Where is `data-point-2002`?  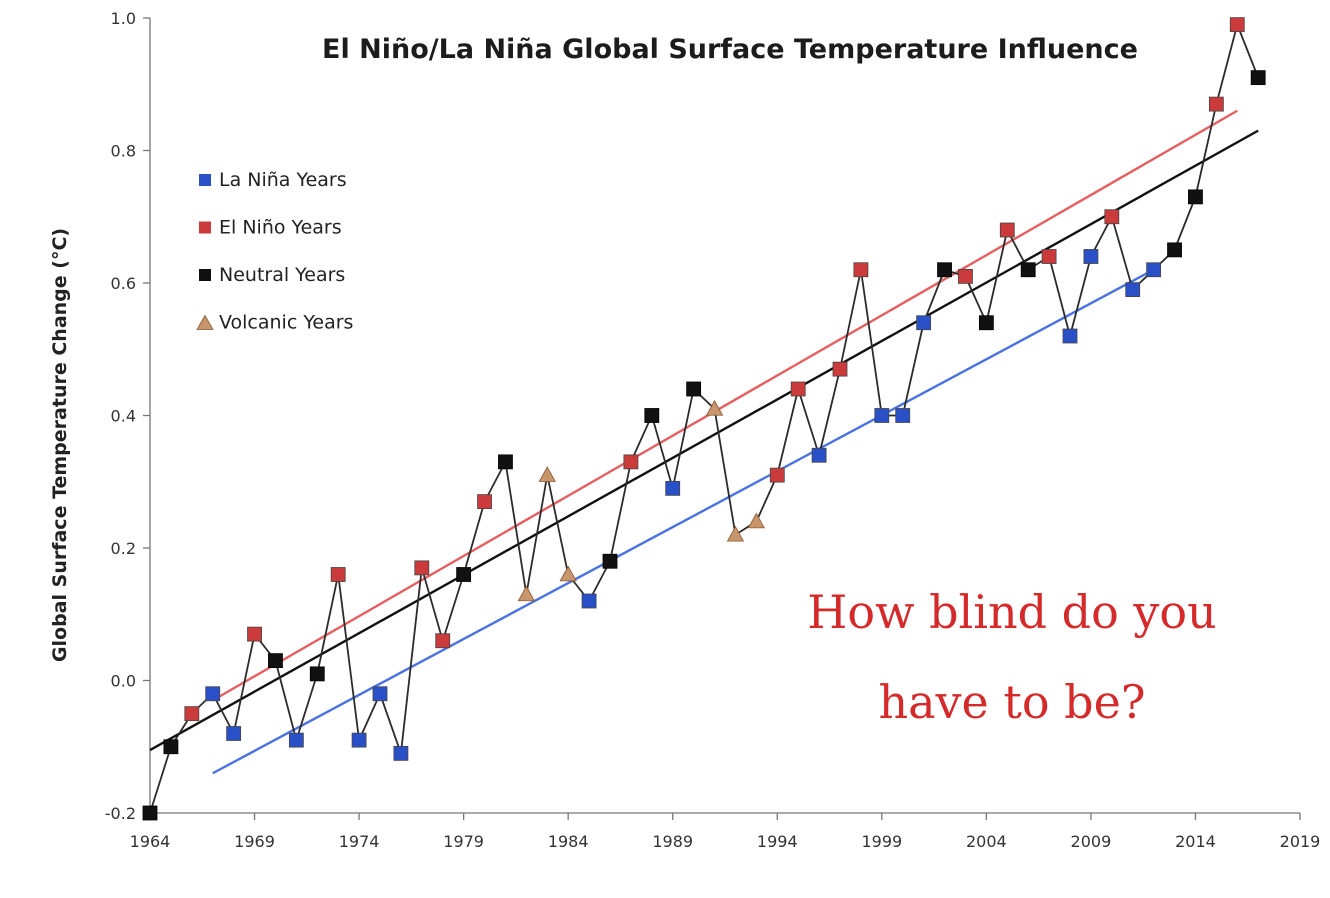
data-point-2002 is located at coordinates (944, 270).